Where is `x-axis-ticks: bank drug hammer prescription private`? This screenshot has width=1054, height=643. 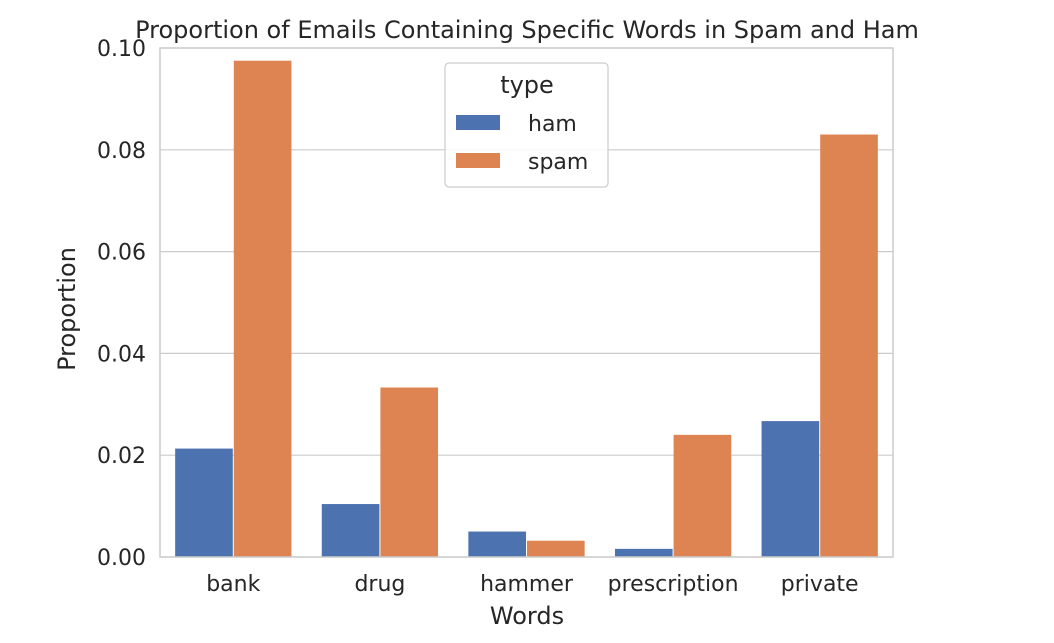
x-axis-ticks: bank drug hammer prescription private is located at coordinates (532, 584).